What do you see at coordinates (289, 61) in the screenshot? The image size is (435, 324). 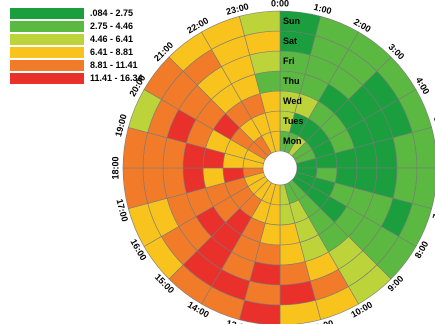 I see `day-label: Fri` at bounding box center [289, 61].